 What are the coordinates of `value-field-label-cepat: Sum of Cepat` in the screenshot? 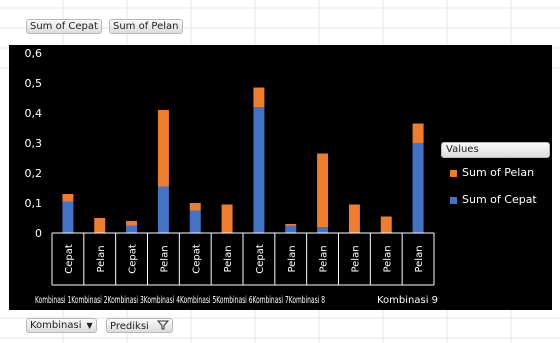 It's located at (64, 26).